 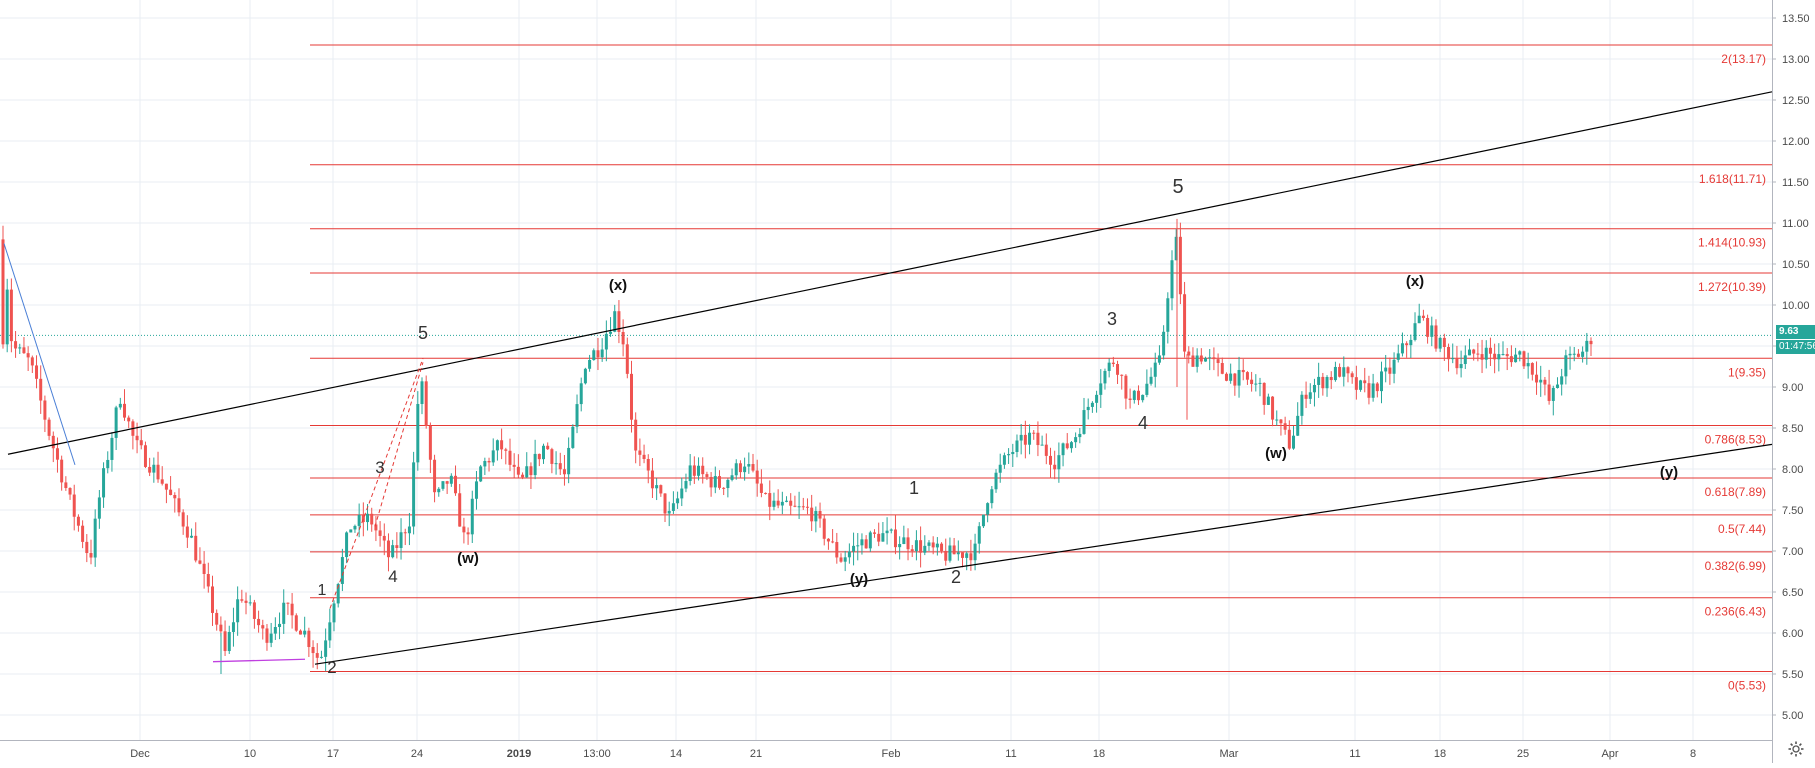 What do you see at coordinates (376, 483) in the screenshot?
I see `dashed-projection-line` at bounding box center [376, 483].